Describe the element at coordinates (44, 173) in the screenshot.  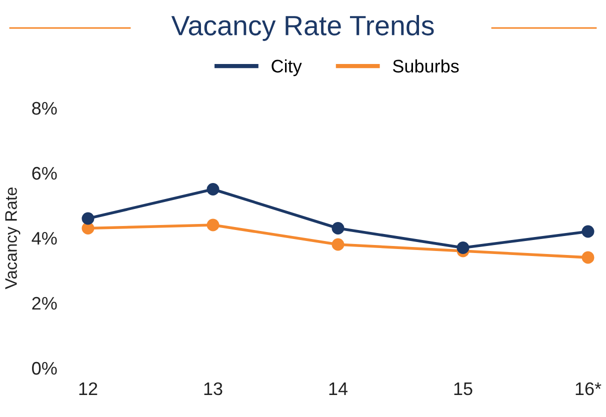
I see `y-tick-label: 6%` at that location.